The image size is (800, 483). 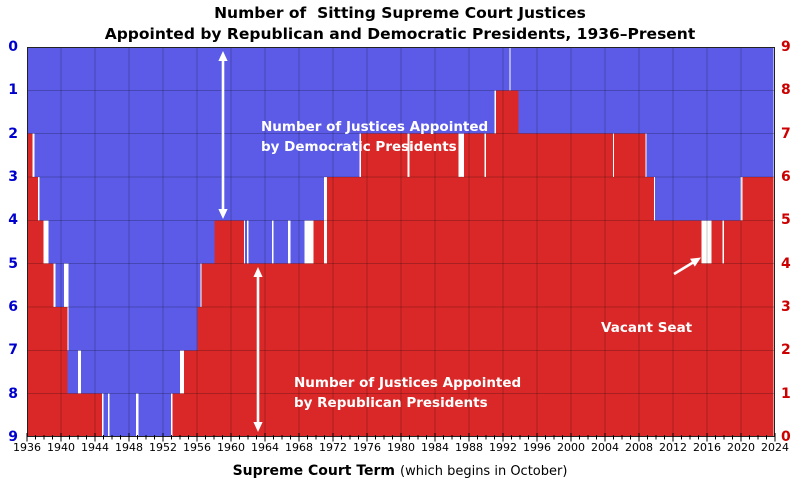 I want to click on right-axis-tick-0: 0, so click(x=786, y=437).